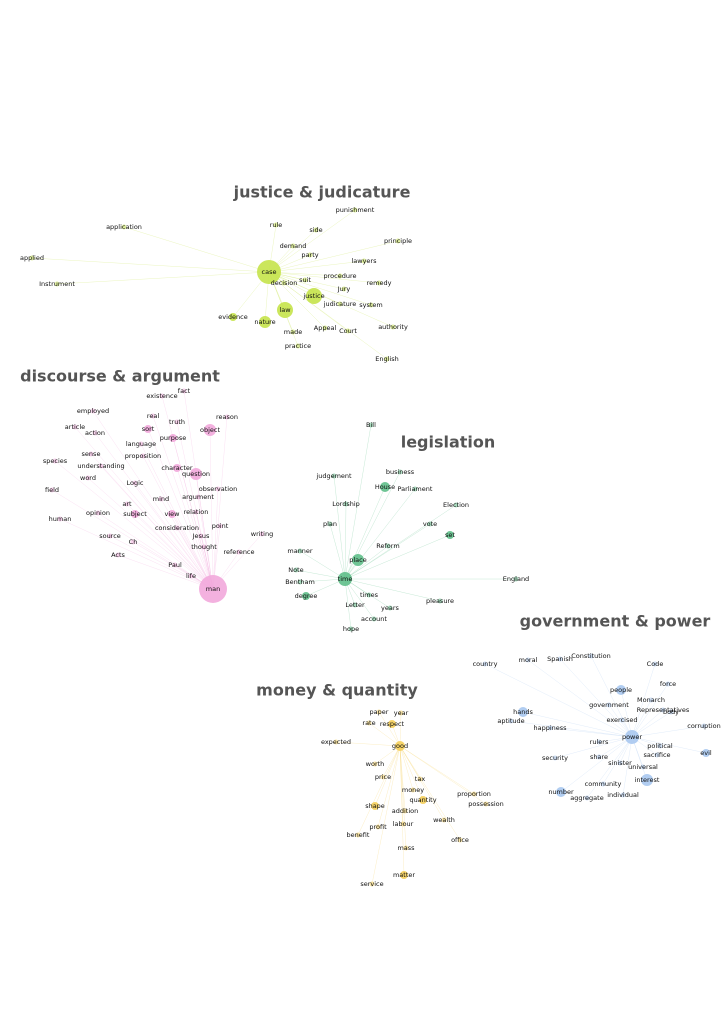 The image size is (724, 1024). What do you see at coordinates (643, 767) in the screenshot?
I see `node-label: universal` at bounding box center [643, 767].